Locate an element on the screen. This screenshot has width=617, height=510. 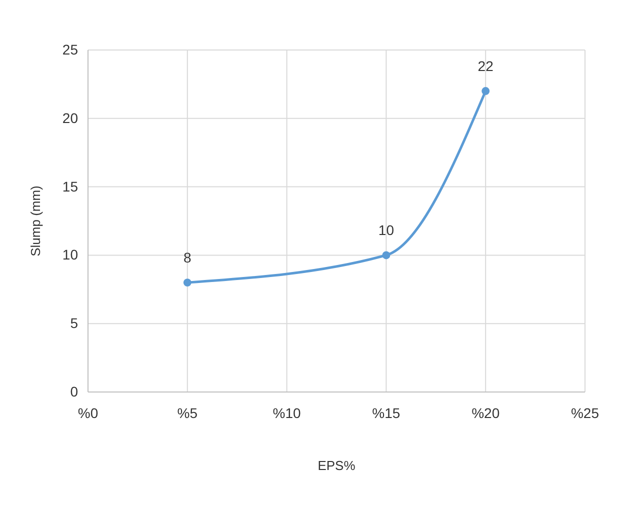
data-label: 10 is located at coordinates (386, 230).